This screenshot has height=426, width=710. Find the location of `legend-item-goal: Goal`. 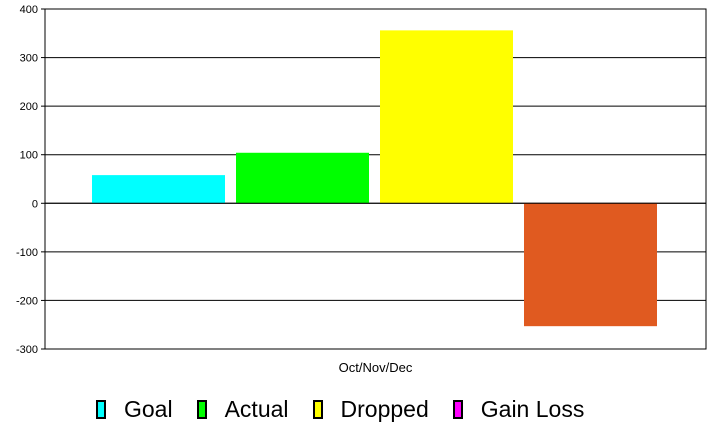

legend-item-goal: Goal is located at coordinates (134, 409).